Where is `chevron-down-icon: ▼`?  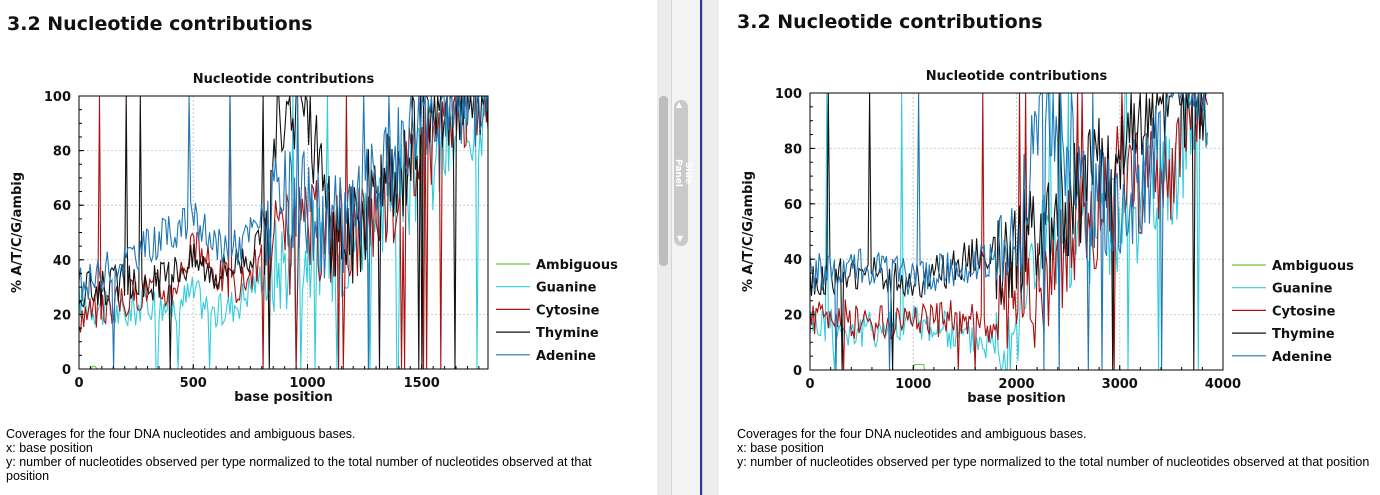 chevron-down-icon: ▼ is located at coordinates (680, 238).